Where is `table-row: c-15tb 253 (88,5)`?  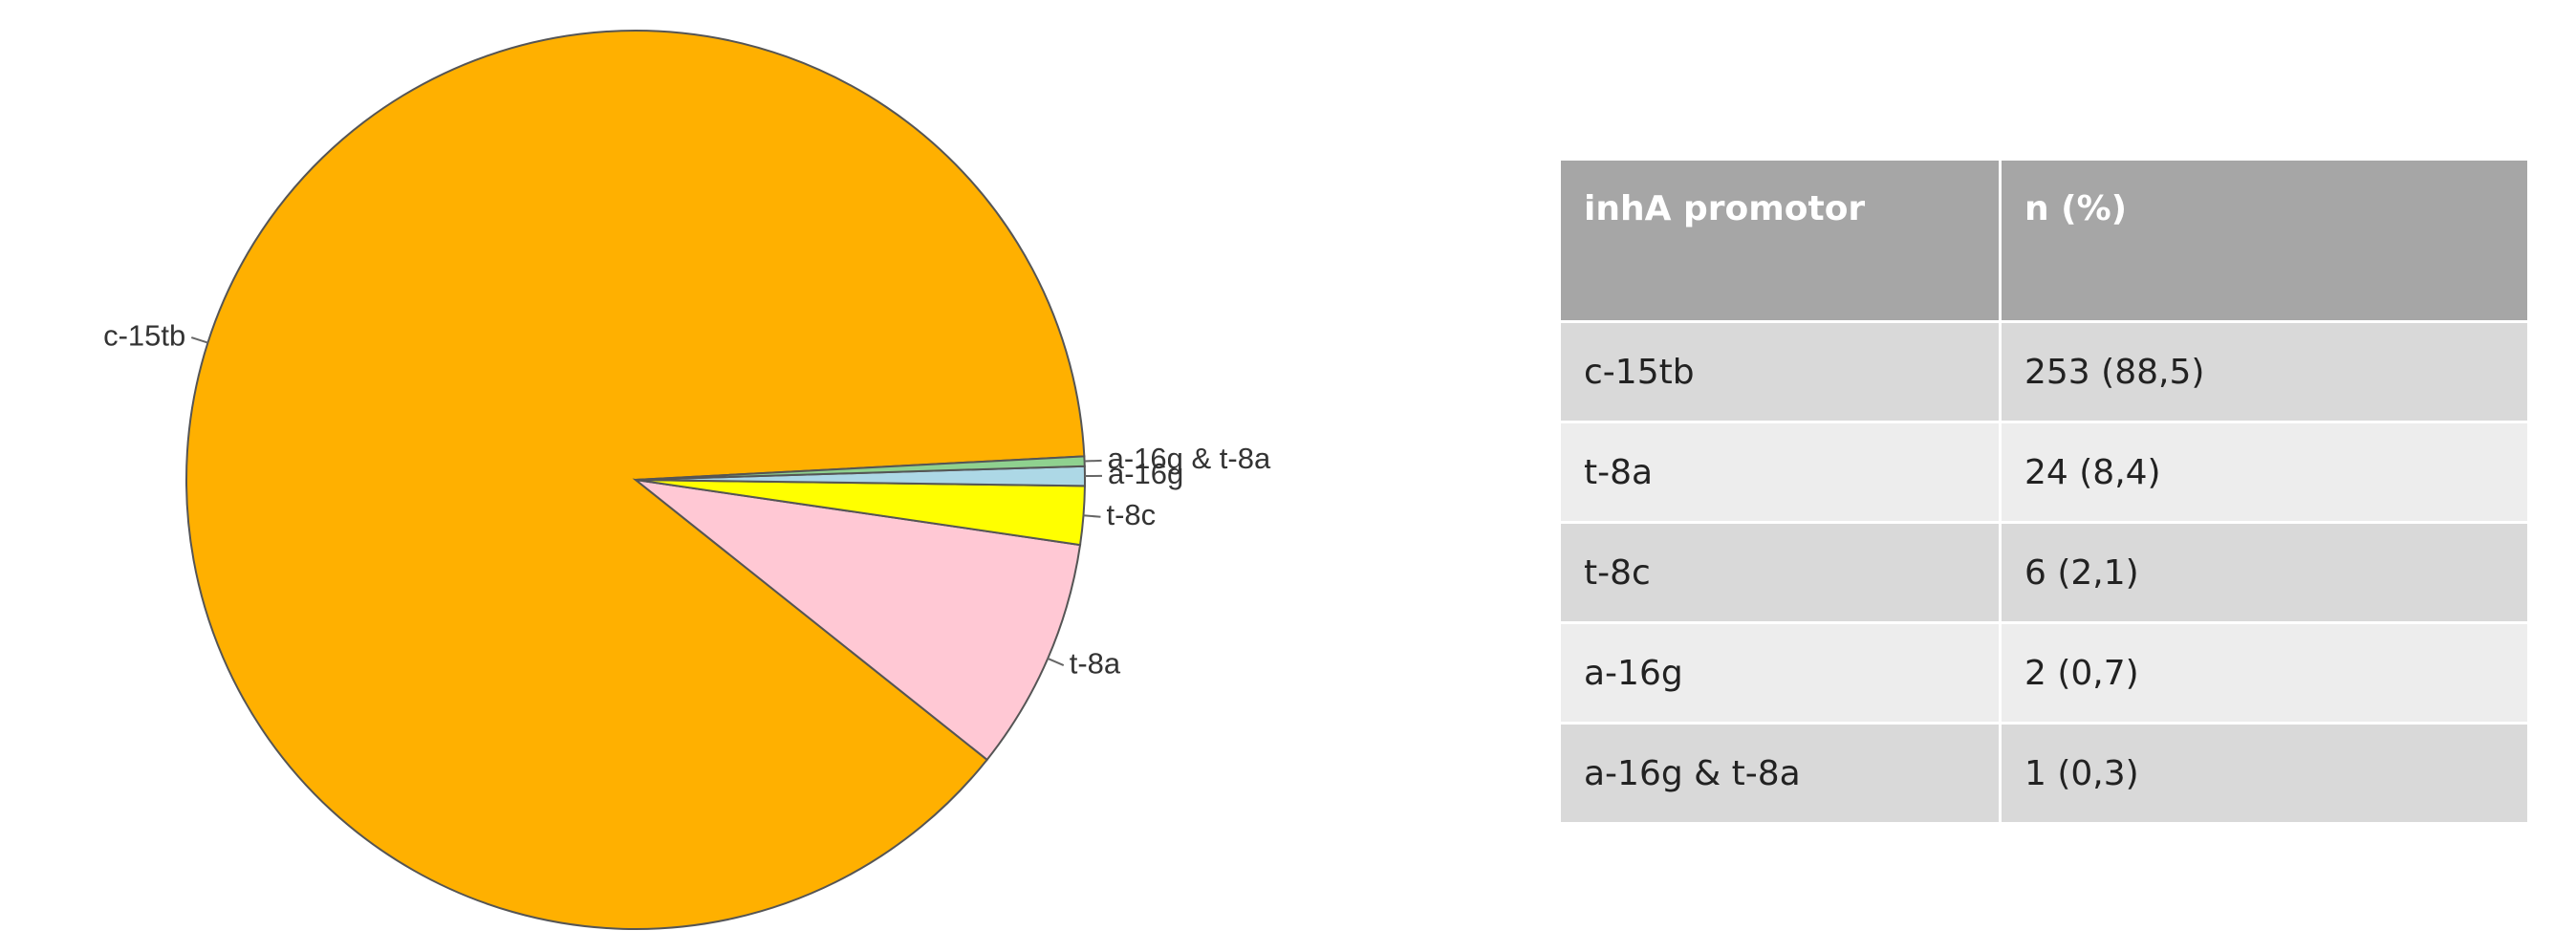 table-row: c-15tb 253 (88,5) is located at coordinates (2045, 373).